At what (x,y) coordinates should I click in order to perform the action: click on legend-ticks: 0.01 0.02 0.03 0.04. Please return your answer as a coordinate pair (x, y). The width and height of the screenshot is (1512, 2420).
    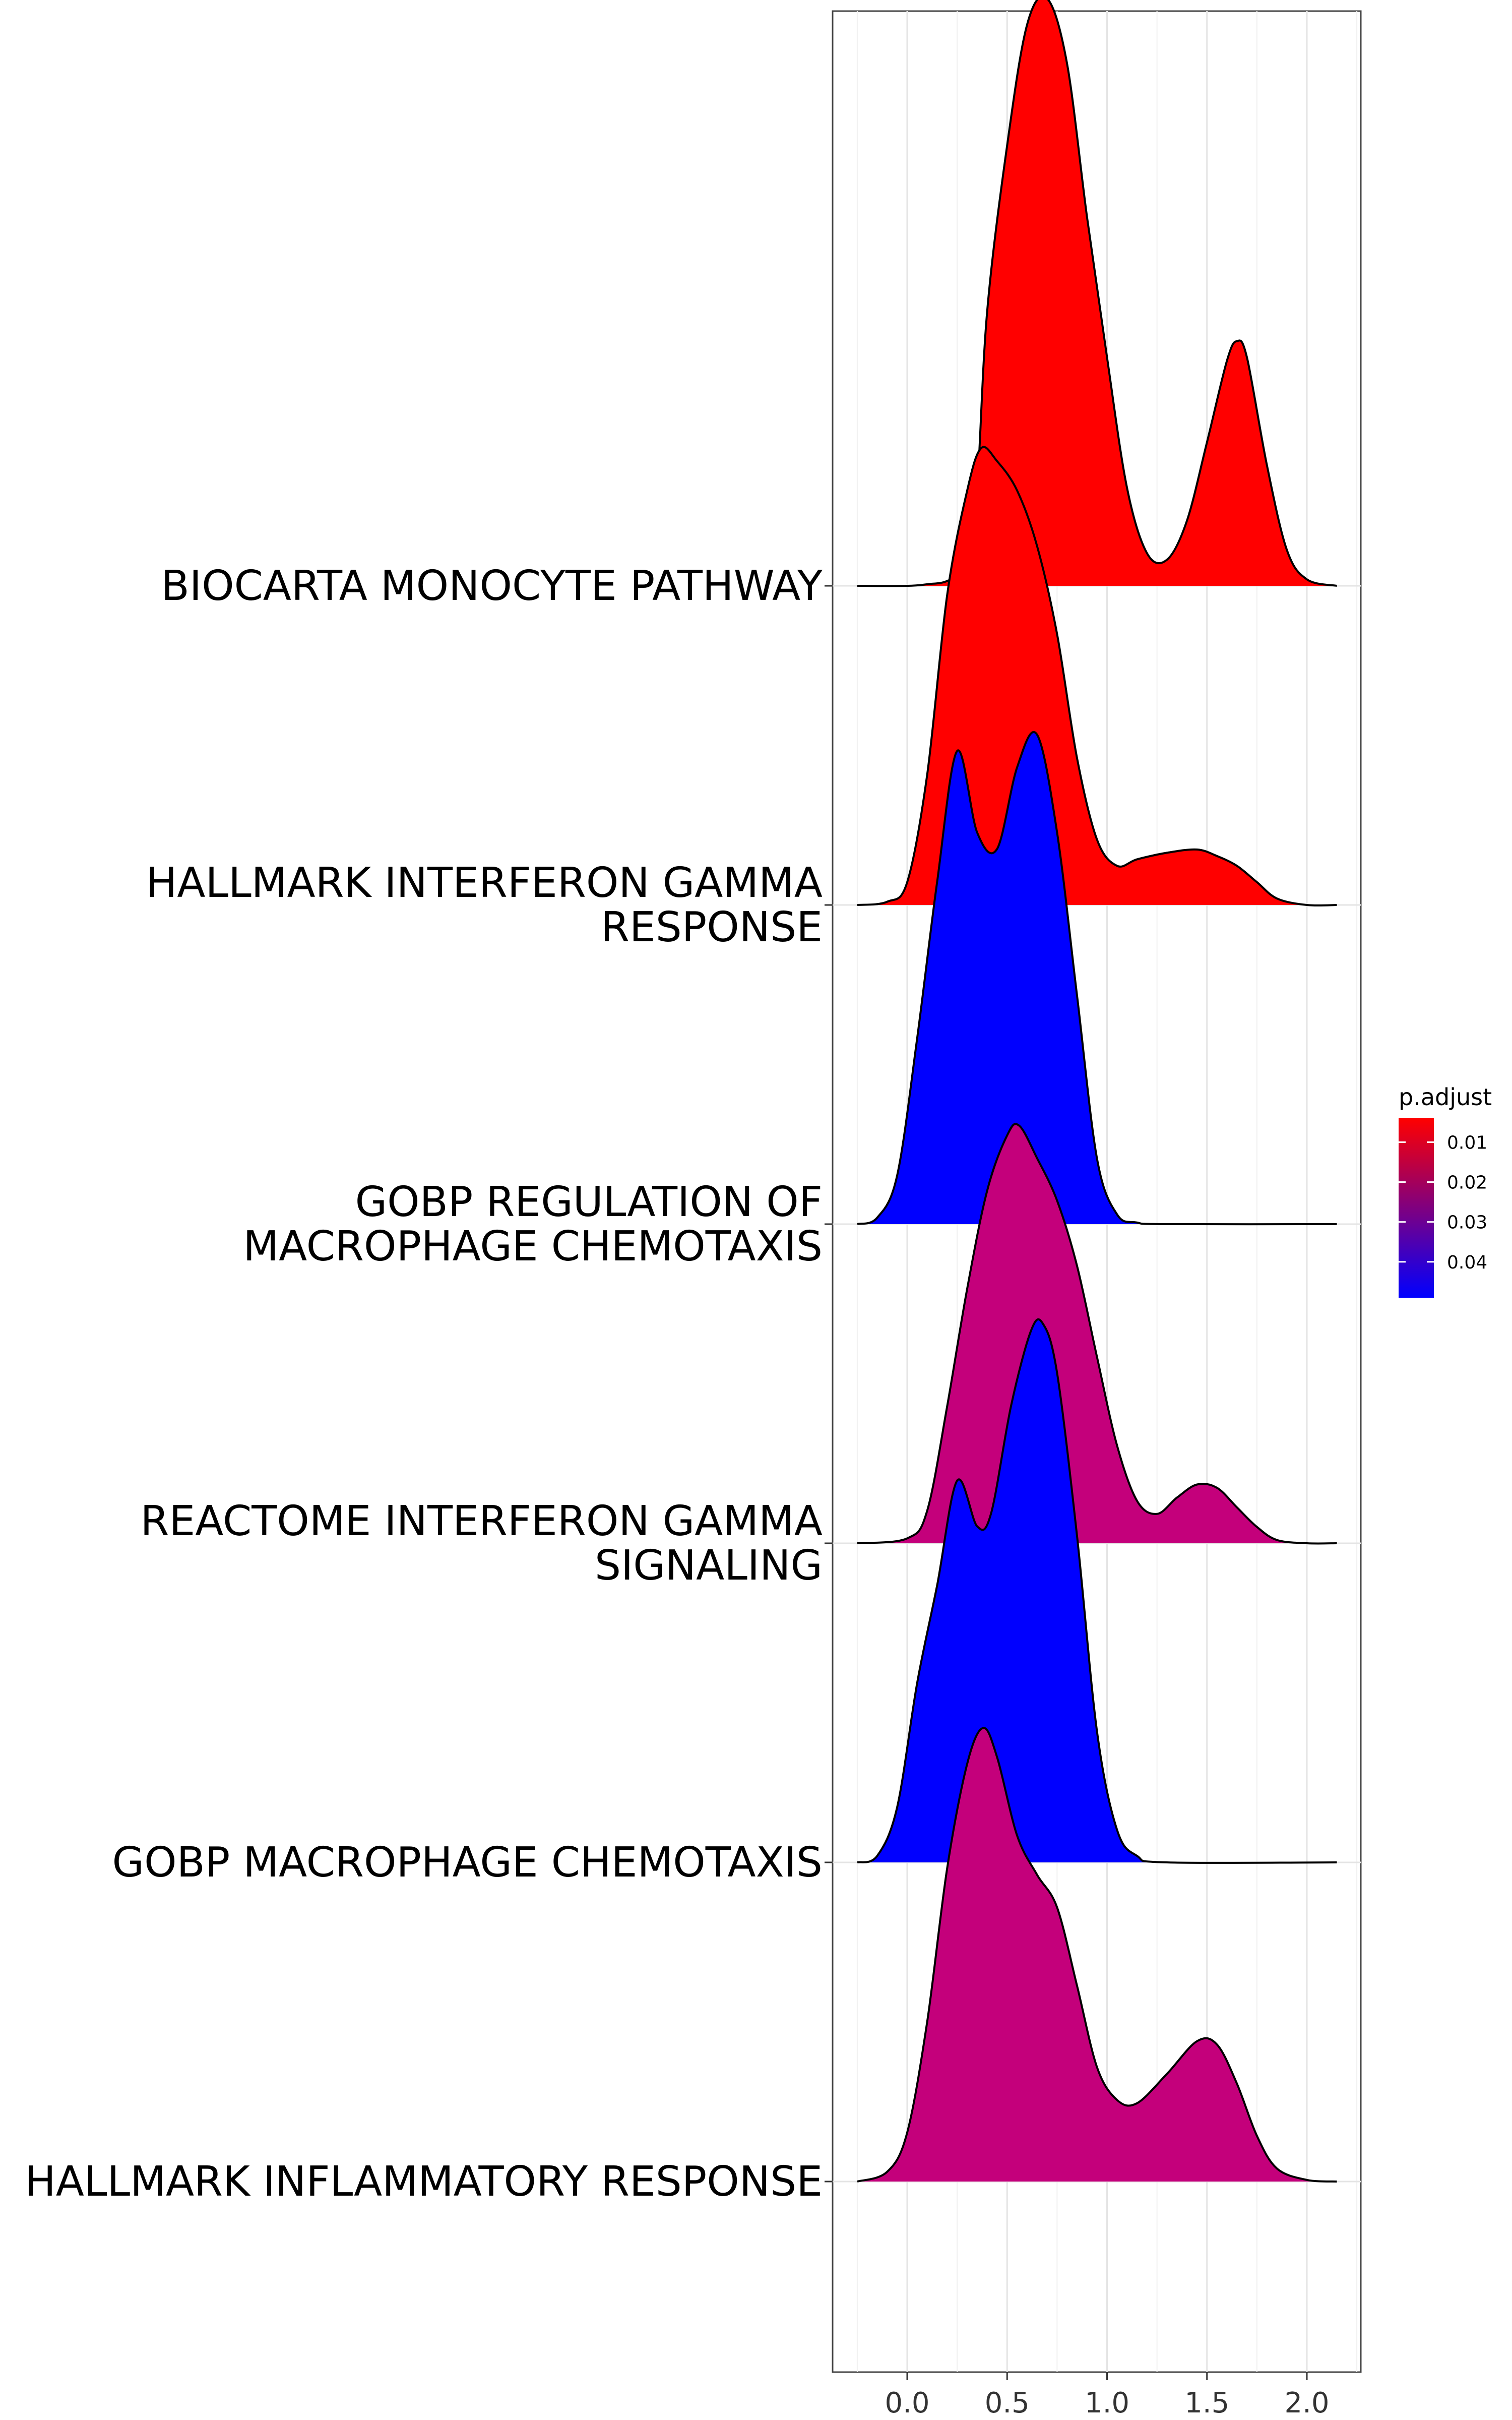
    Looking at the image, I should click on (1443, 1202).